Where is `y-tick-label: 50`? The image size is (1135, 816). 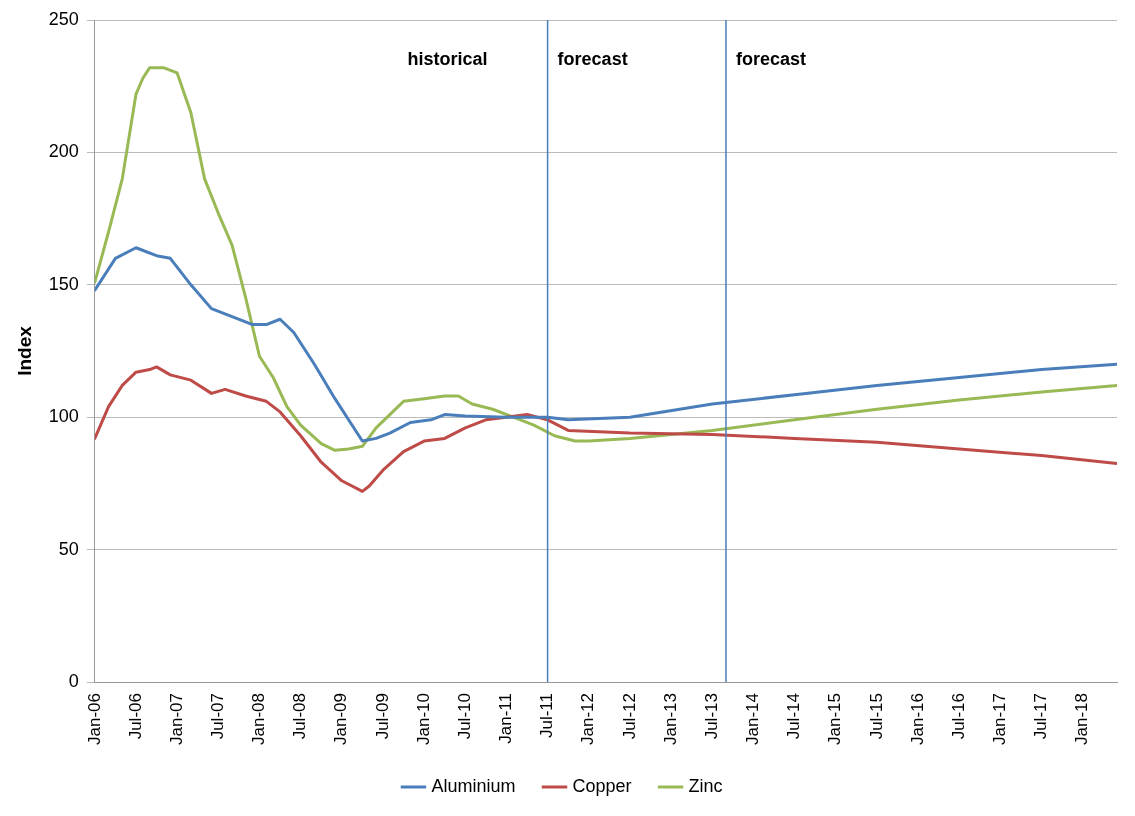
y-tick-label: 50 is located at coordinates (68, 548).